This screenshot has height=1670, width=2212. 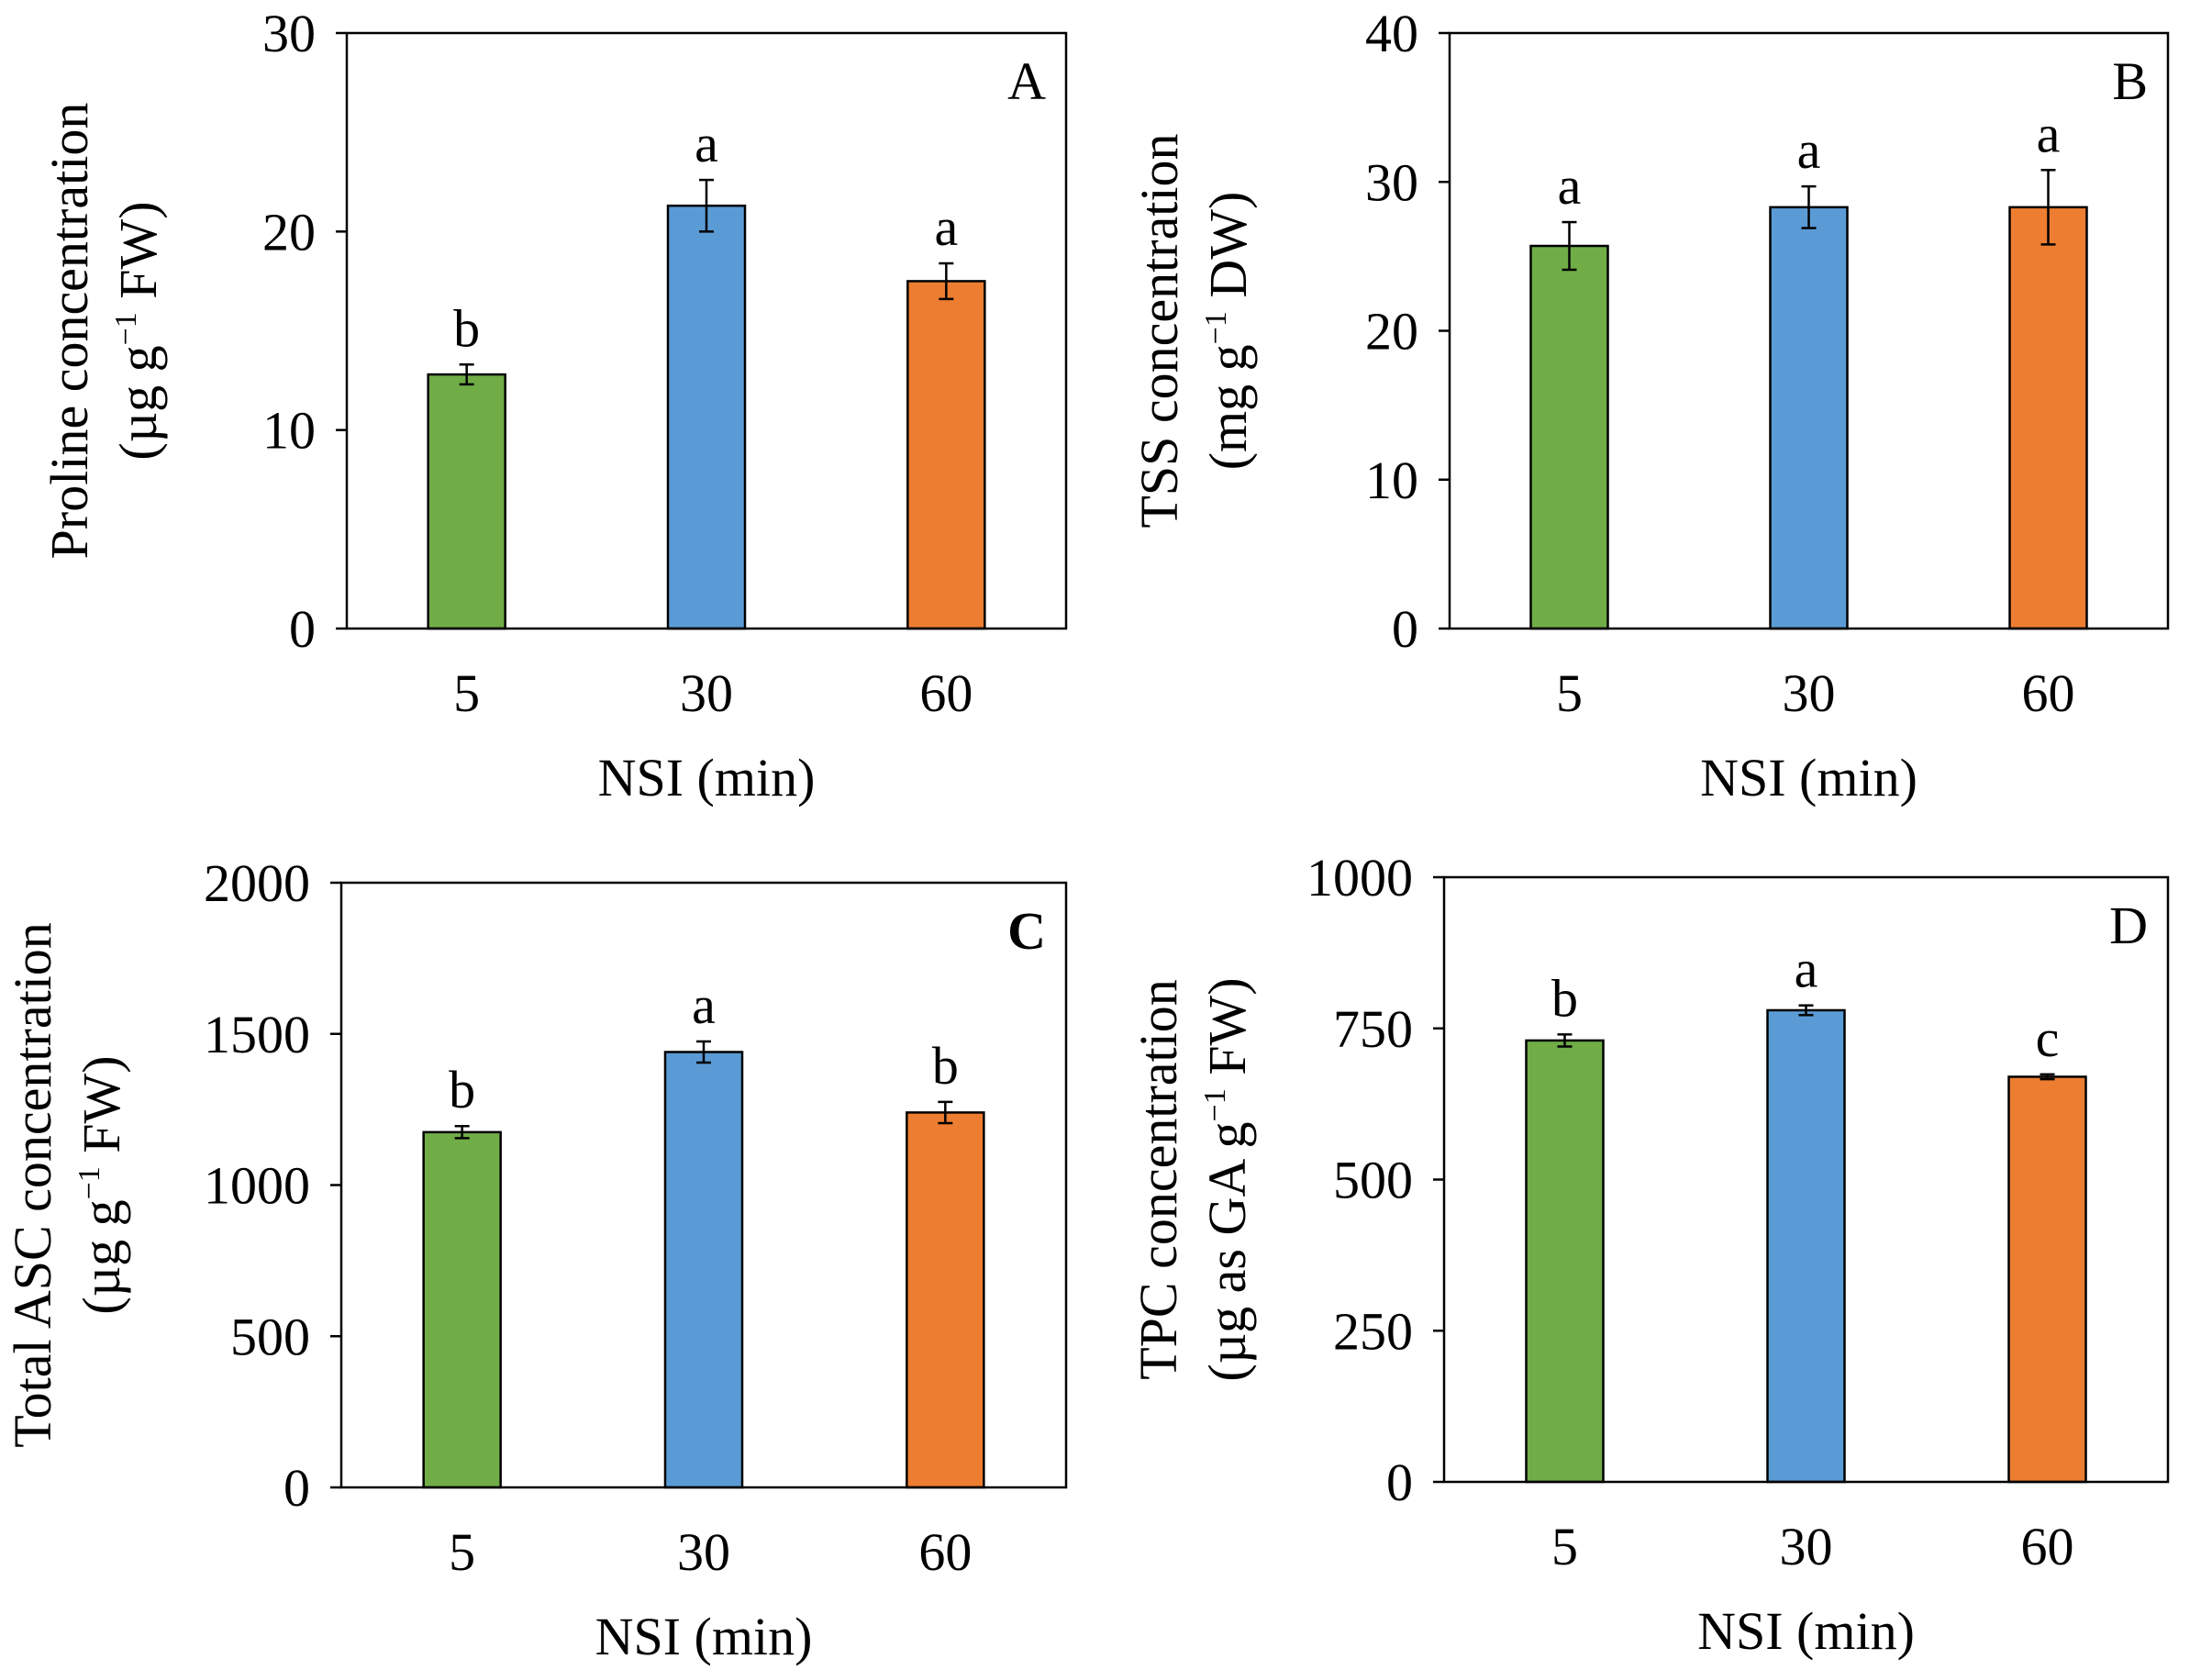 I want to click on panel-letter: A, so click(x=1026, y=81).